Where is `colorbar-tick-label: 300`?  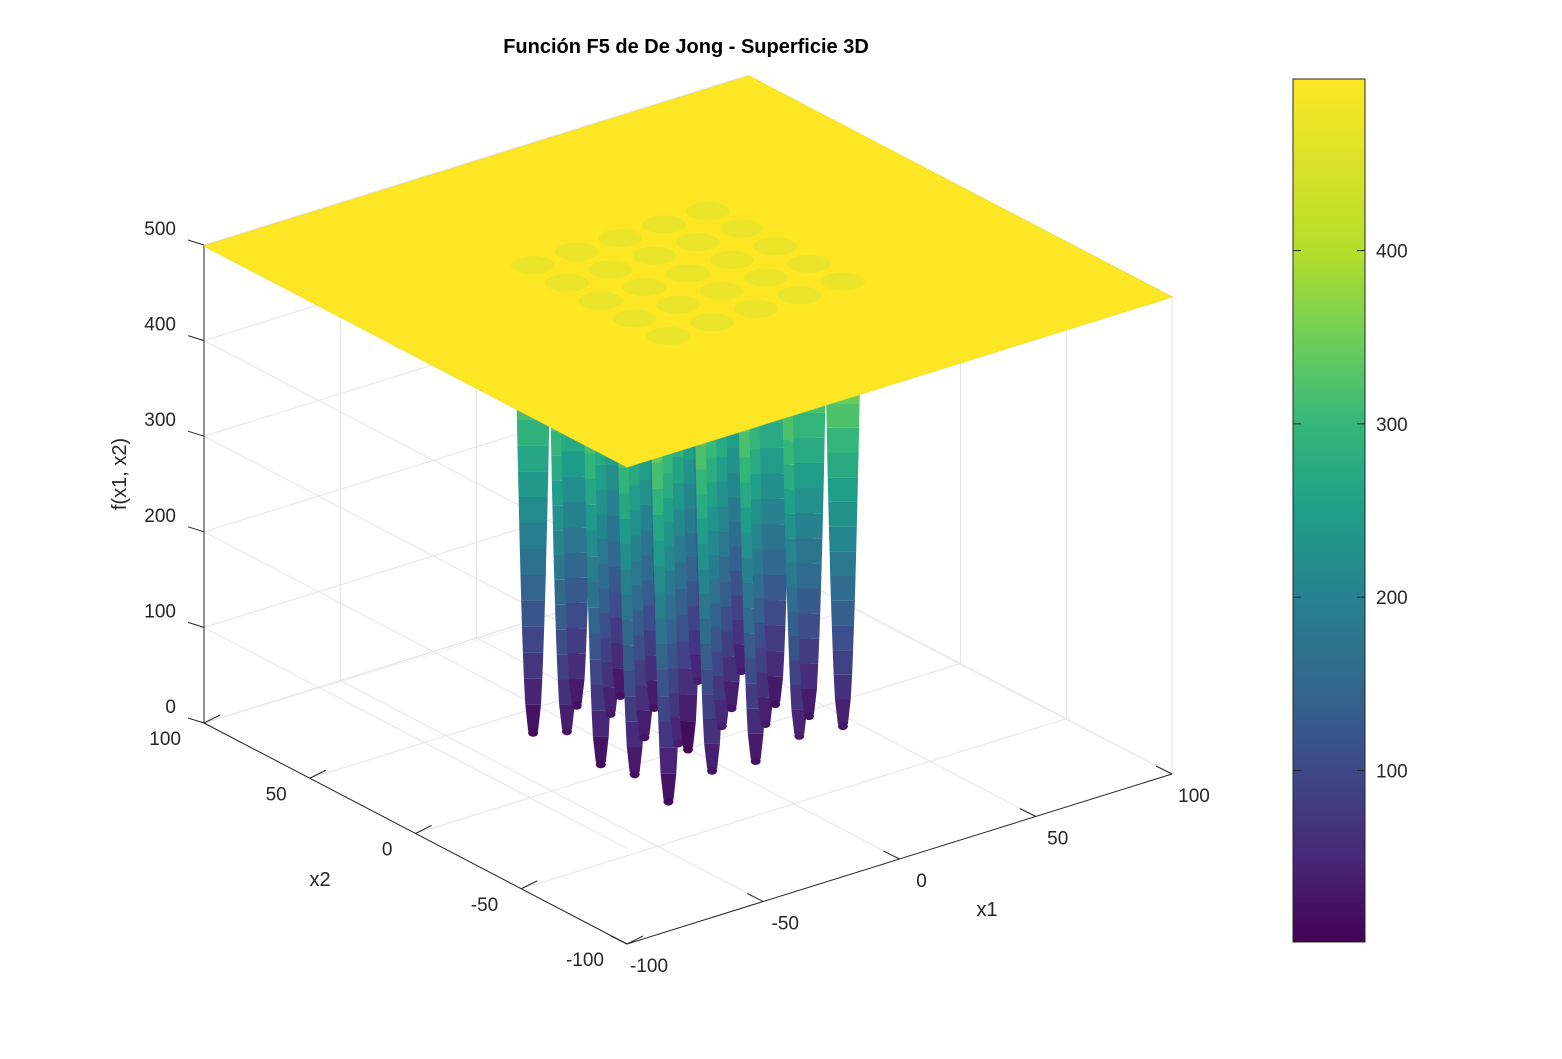 colorbar-tick-label: 300 is located at coordinates (1392, 425).